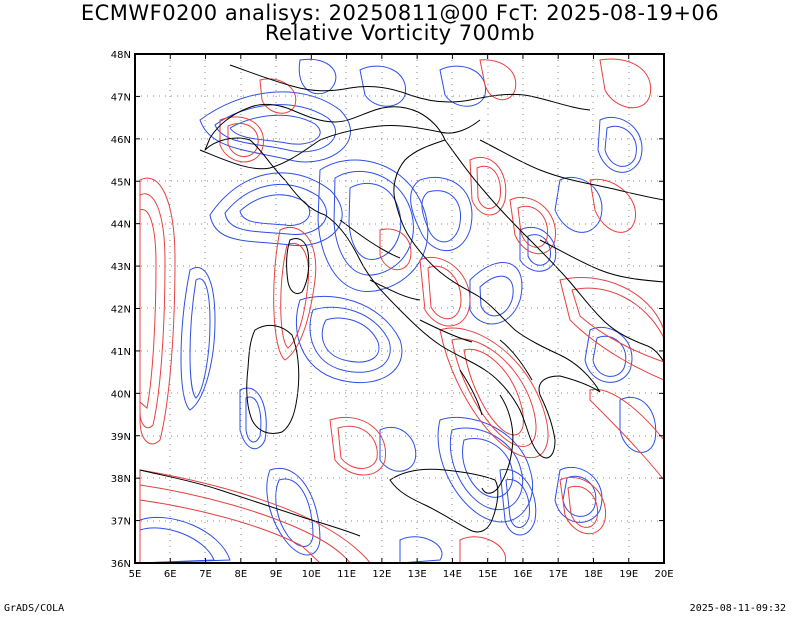 This screenshot has height=618, width=800. Describe the element at coordinates (593, 574) in the screenshot. I see `lon-label: 18E` at that location.